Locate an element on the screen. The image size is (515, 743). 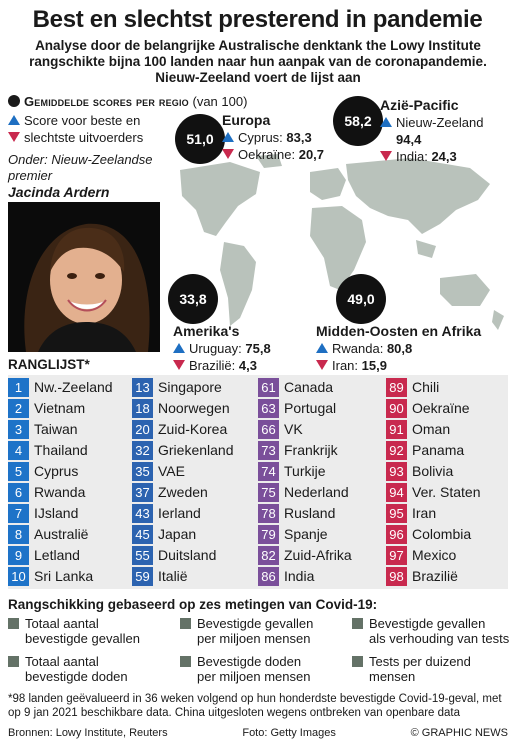
rank-number: 74 is located at coordinates (268, 471).